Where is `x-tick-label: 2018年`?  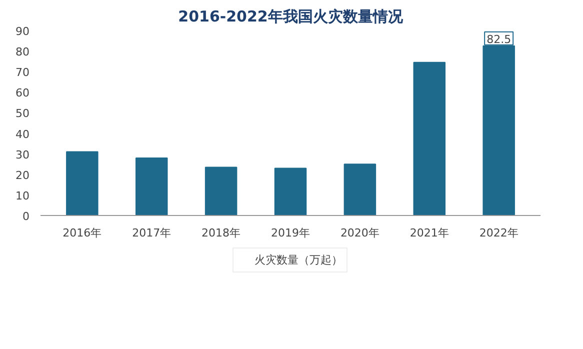 x-tick-label: 2018年 is located at coordinates (221, 233).